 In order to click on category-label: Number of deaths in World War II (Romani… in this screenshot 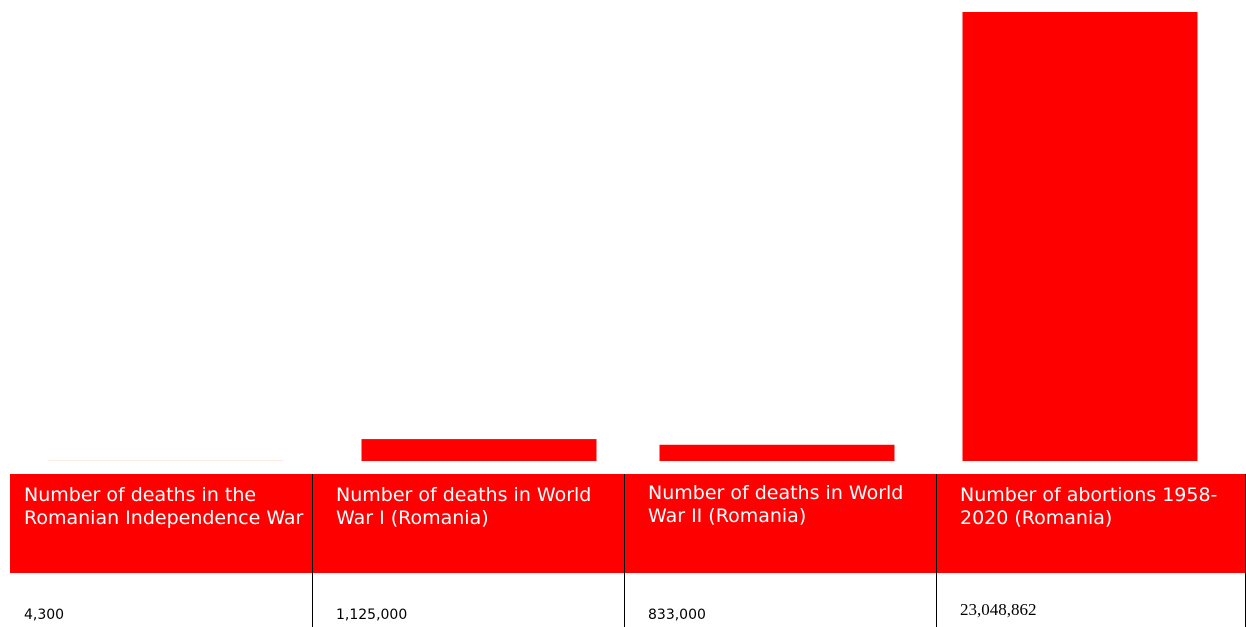, I will do `click(776, 504)`.